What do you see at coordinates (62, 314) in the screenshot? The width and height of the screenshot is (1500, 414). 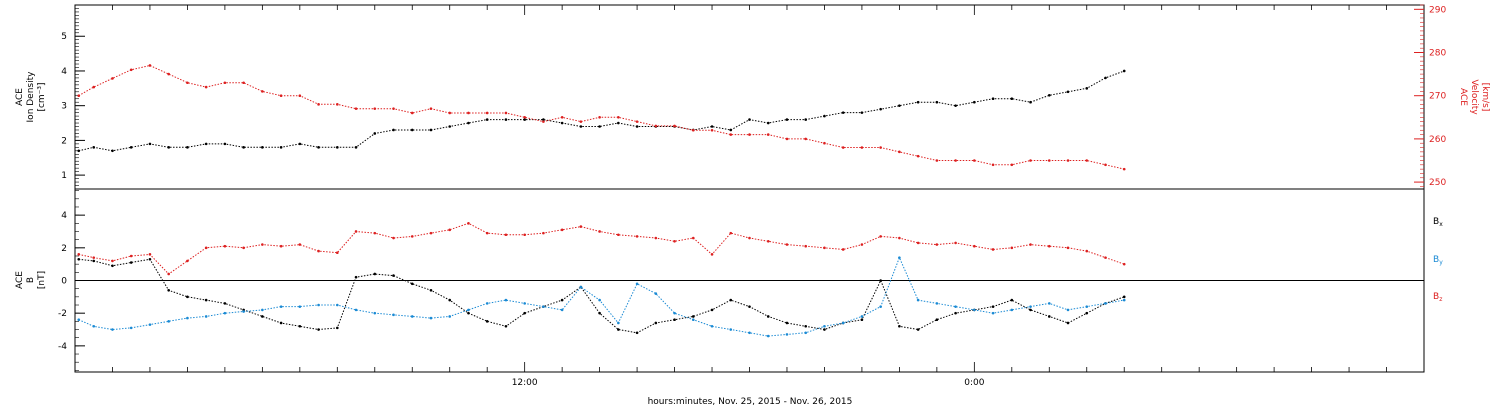 I see `tick-label: -2` at bounding box center [62, 314].